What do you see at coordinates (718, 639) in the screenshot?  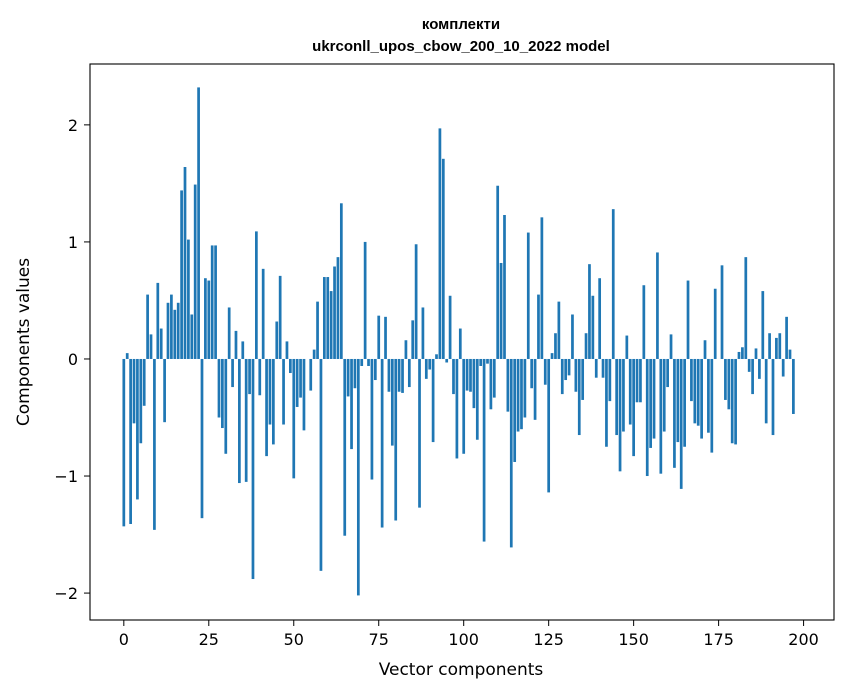 I see `x-tick-label: 175` at bounding box center [718, 639].